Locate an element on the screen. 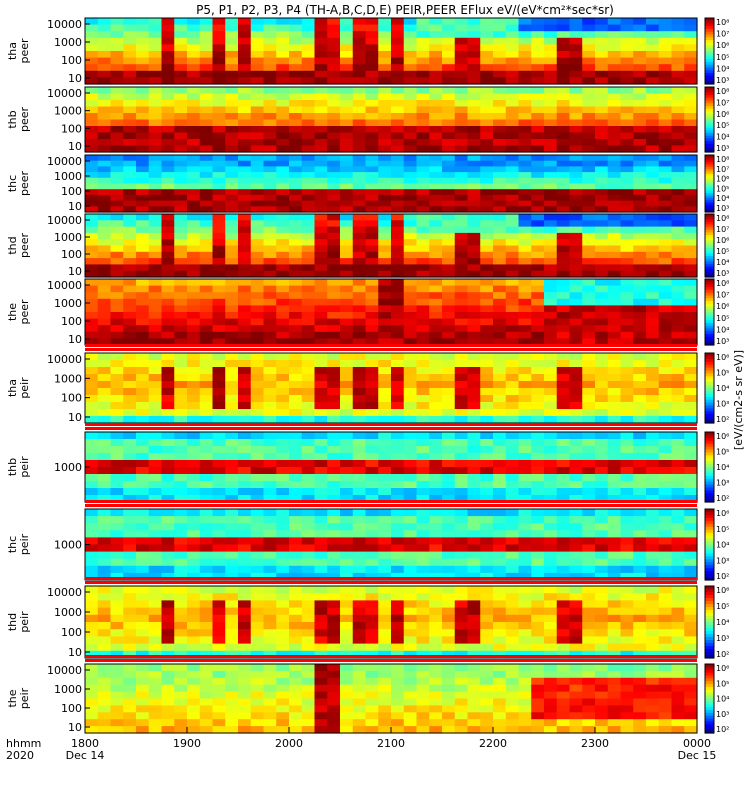 This screenshot has height=800, width=750. colorbar-frame is located at coordinates (709, 119).